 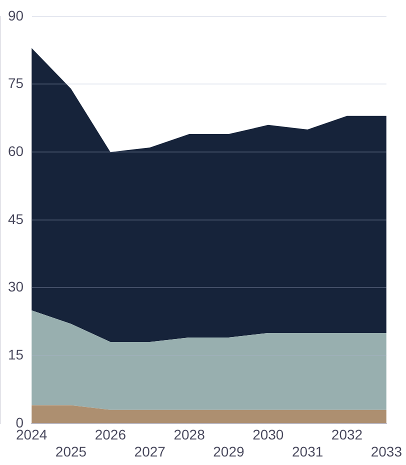 I want to click on y-tick-label: 75, so click(x=16, y=83).